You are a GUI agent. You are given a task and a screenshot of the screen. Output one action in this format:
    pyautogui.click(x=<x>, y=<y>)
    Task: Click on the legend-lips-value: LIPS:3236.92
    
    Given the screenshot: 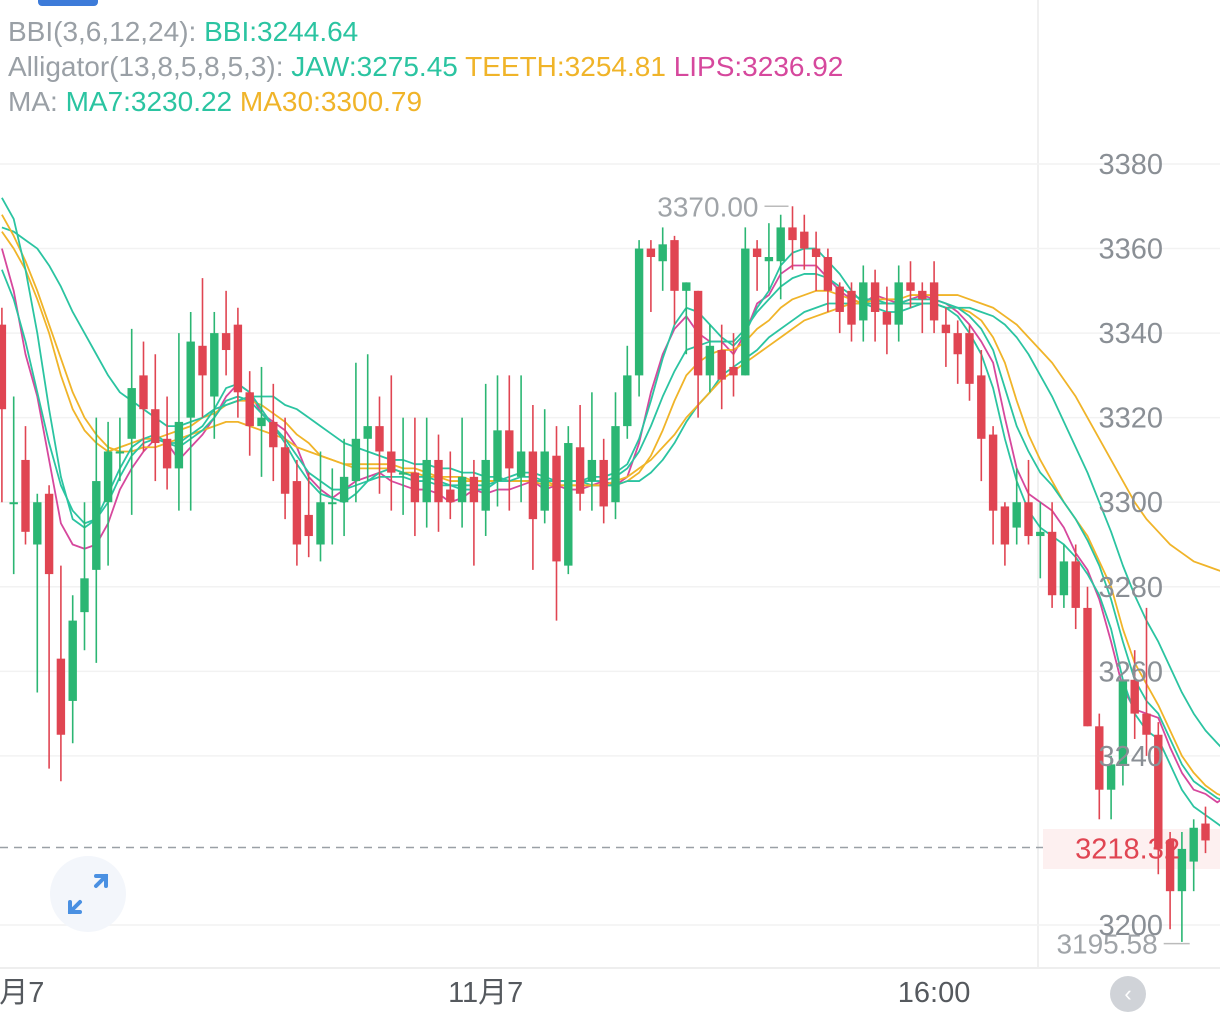 What is the action you would take?
    pyautogui.click(x=758, y=66)
    